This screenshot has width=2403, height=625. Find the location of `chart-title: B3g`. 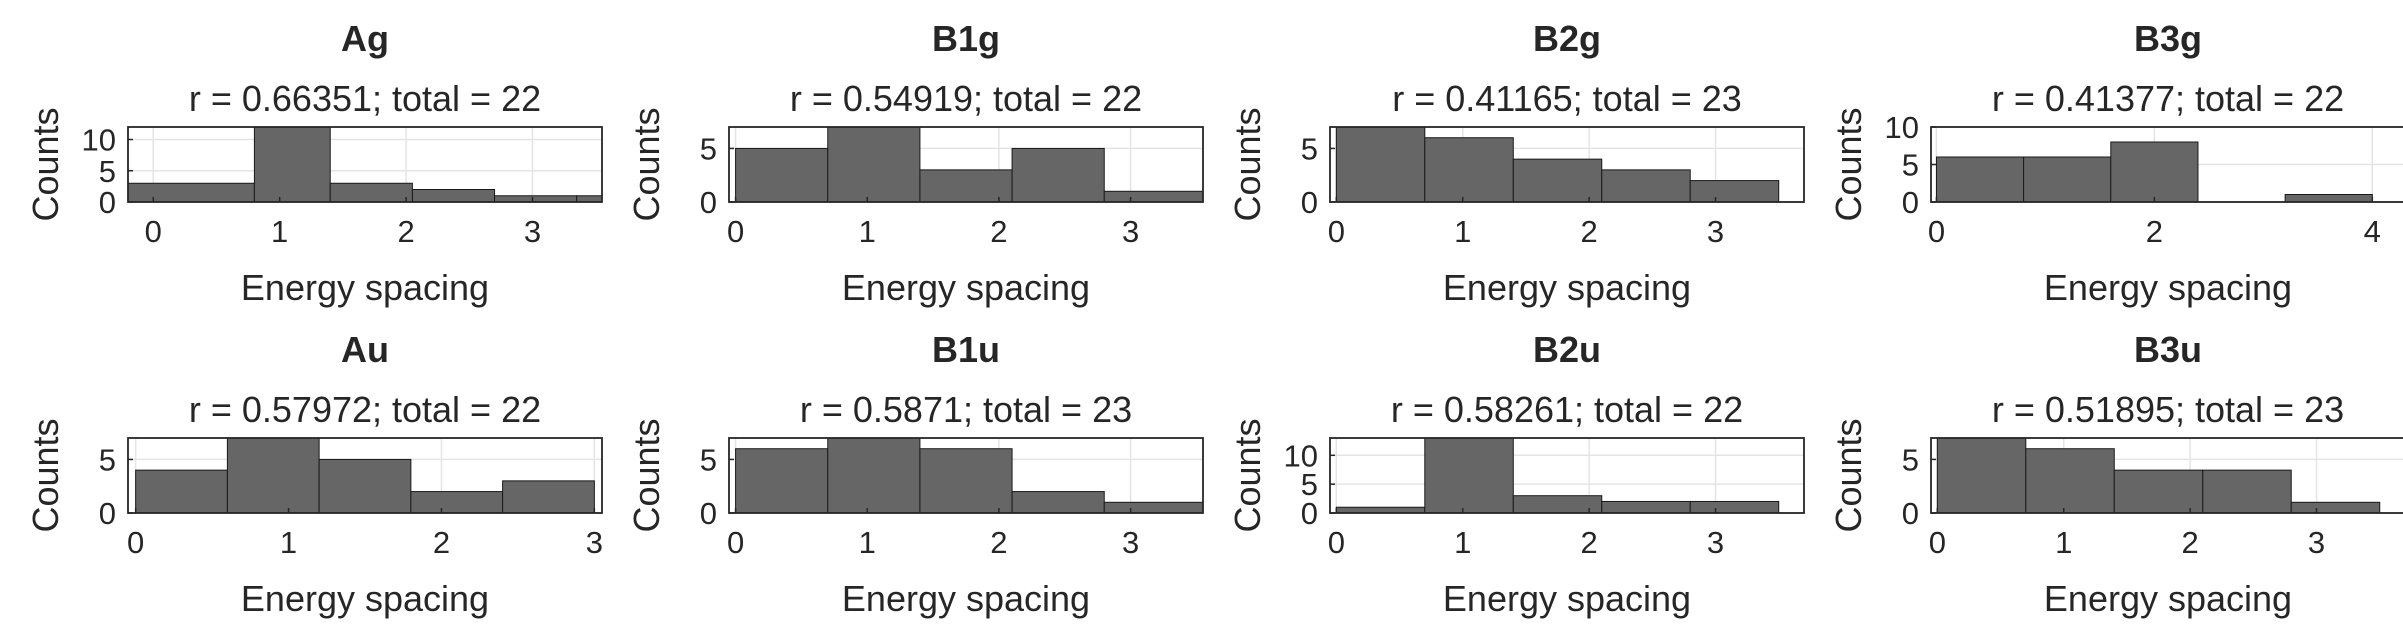

chart-title: B3g is located at coordinates (2168, 38).